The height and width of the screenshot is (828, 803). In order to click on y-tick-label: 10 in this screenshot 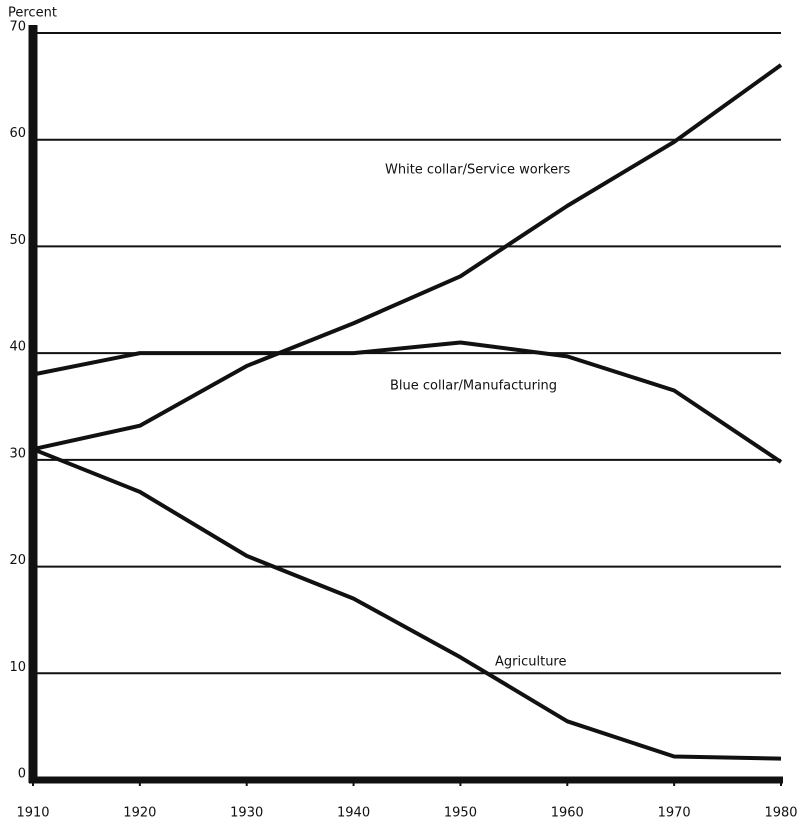, I will do `click(17, 667)`.